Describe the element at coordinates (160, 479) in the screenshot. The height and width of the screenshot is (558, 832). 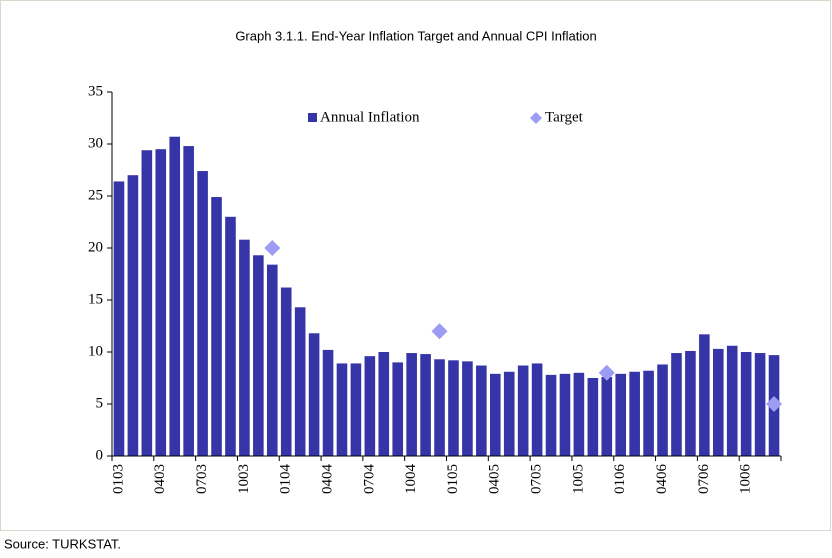
I see `x-tick-label: 0403` at that location.